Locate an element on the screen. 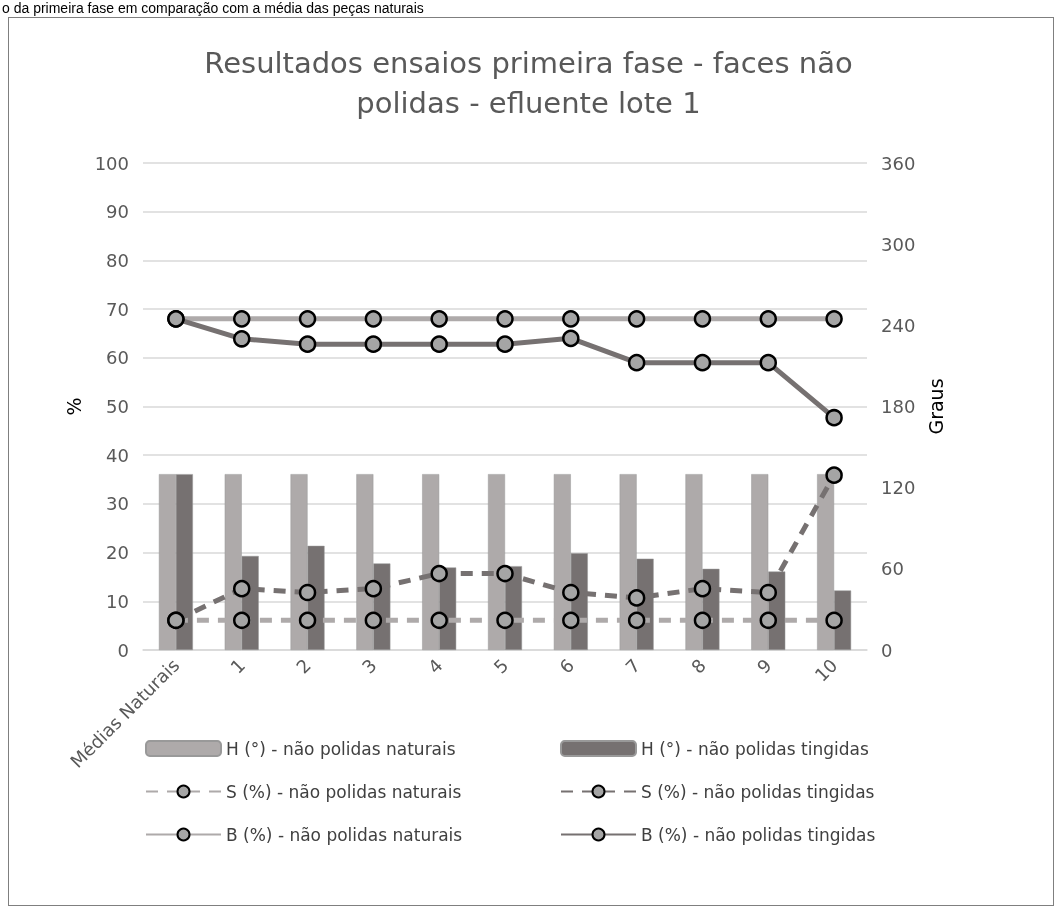  y-tick-label: 90 is located at coordinates (117, 212).